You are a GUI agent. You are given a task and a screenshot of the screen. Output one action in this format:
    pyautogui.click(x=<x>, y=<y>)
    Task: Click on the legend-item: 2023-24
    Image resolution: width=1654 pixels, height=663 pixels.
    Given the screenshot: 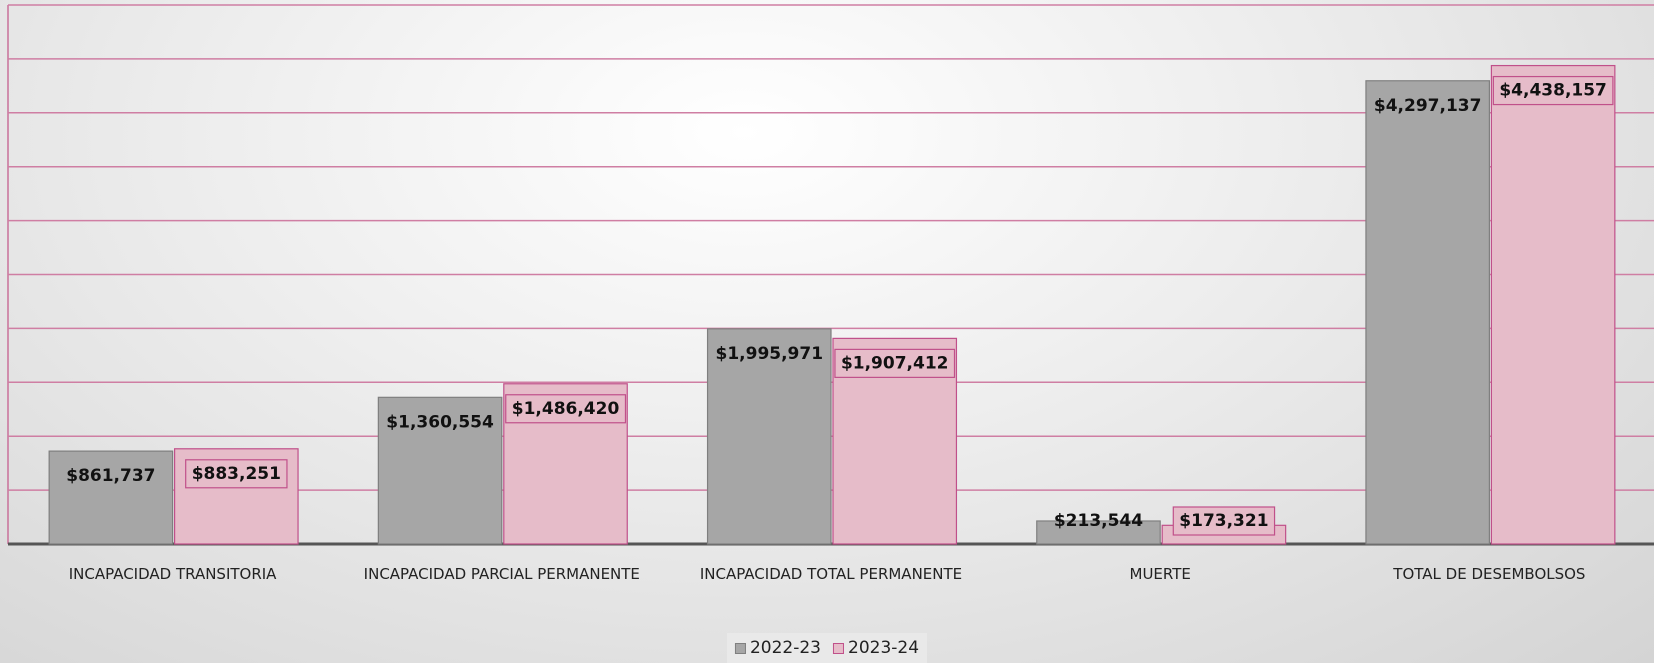 What is the action you would take?
    pyautogui.click(x=876, y=648)
    